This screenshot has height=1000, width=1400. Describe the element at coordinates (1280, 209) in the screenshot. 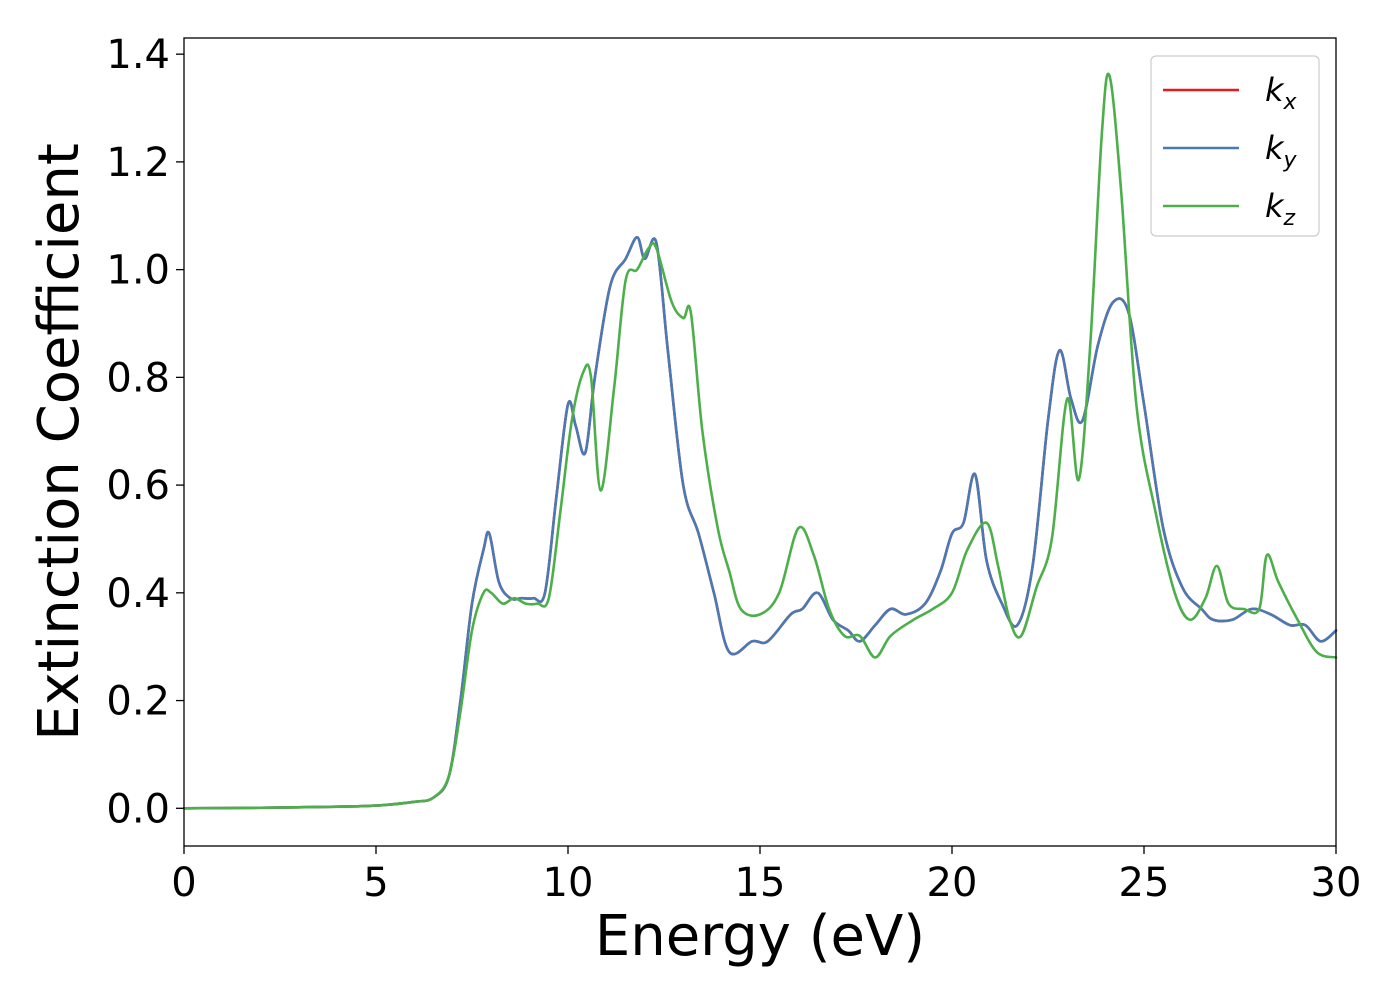

I see `legend-label-kz: kz` at that location.